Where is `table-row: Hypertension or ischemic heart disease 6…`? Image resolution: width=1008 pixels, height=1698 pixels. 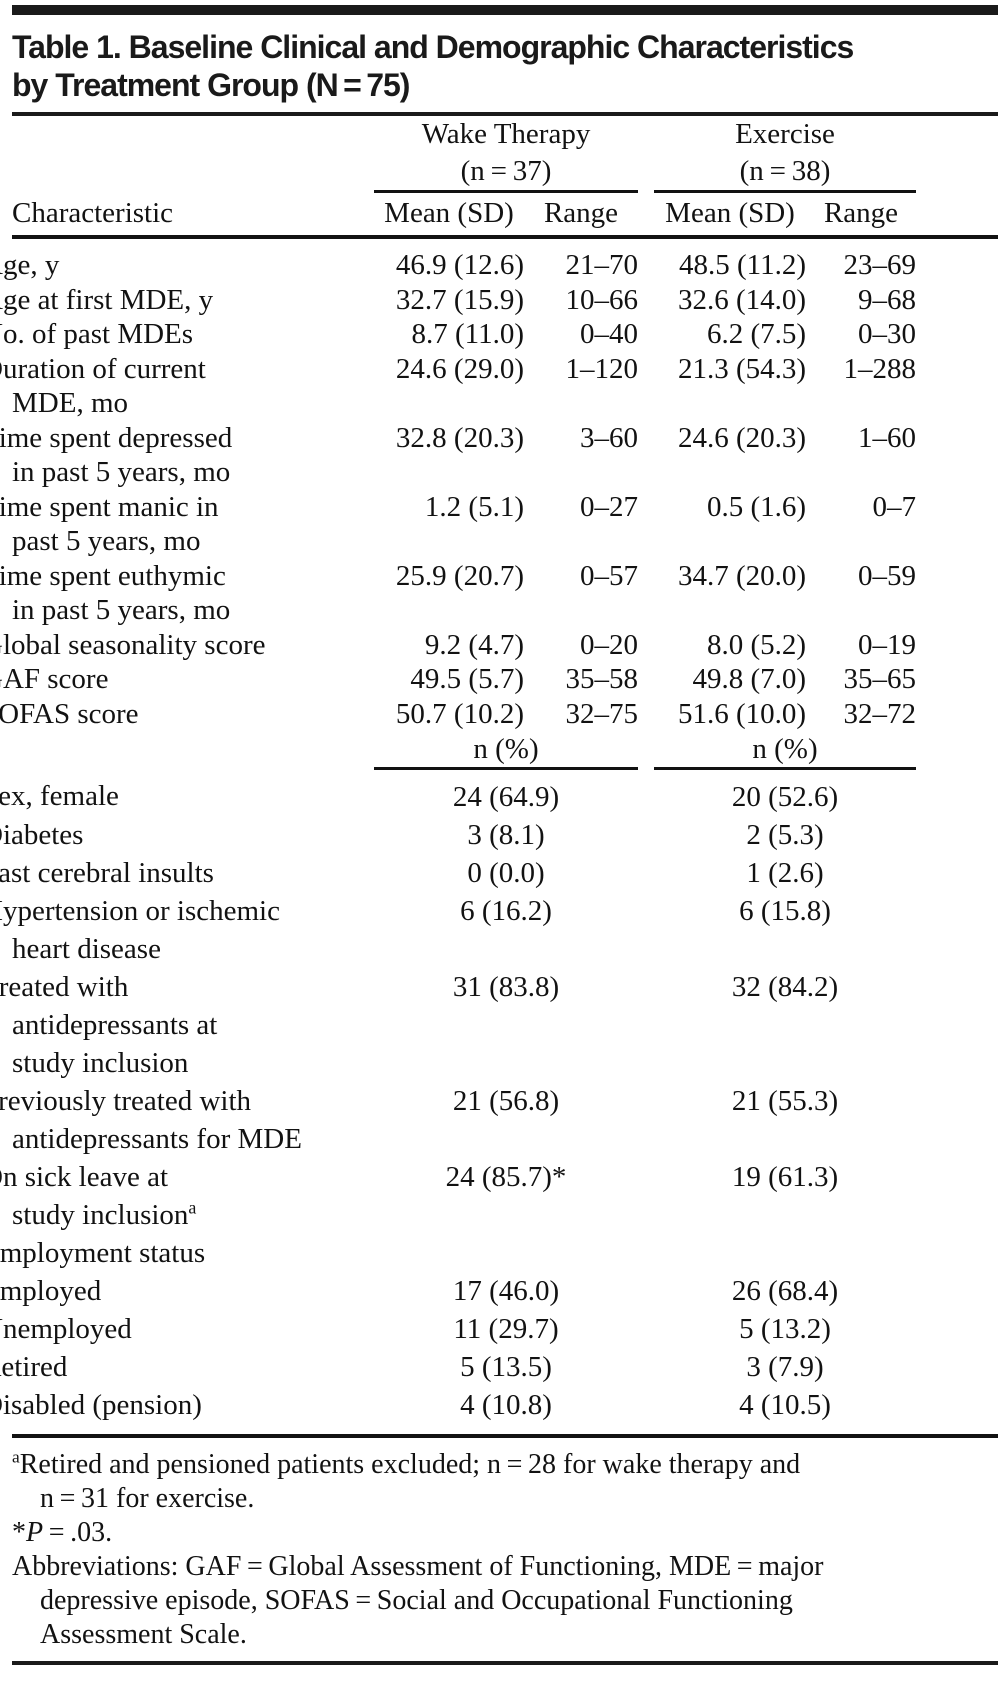 table-row: Hypertension or ischemic heart disease 6… is located at coordinates (499, 930).